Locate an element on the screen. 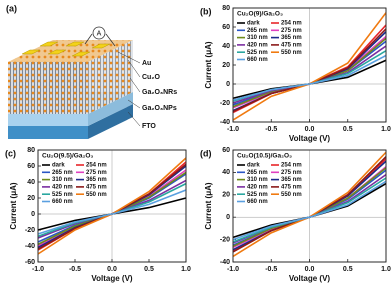 The width and height of the screenshot is (392, 285). fto-front is located at coordinates (48, 132).